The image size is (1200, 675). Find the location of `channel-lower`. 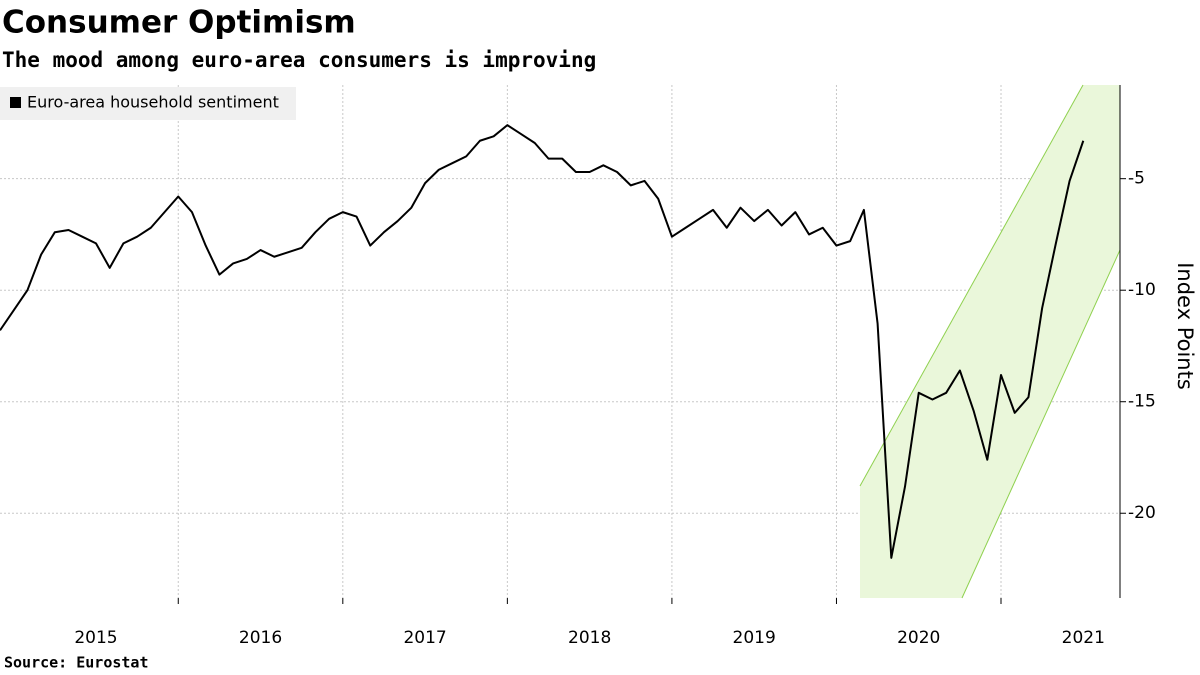

channel-lower is located at coordinates (1041, 424).